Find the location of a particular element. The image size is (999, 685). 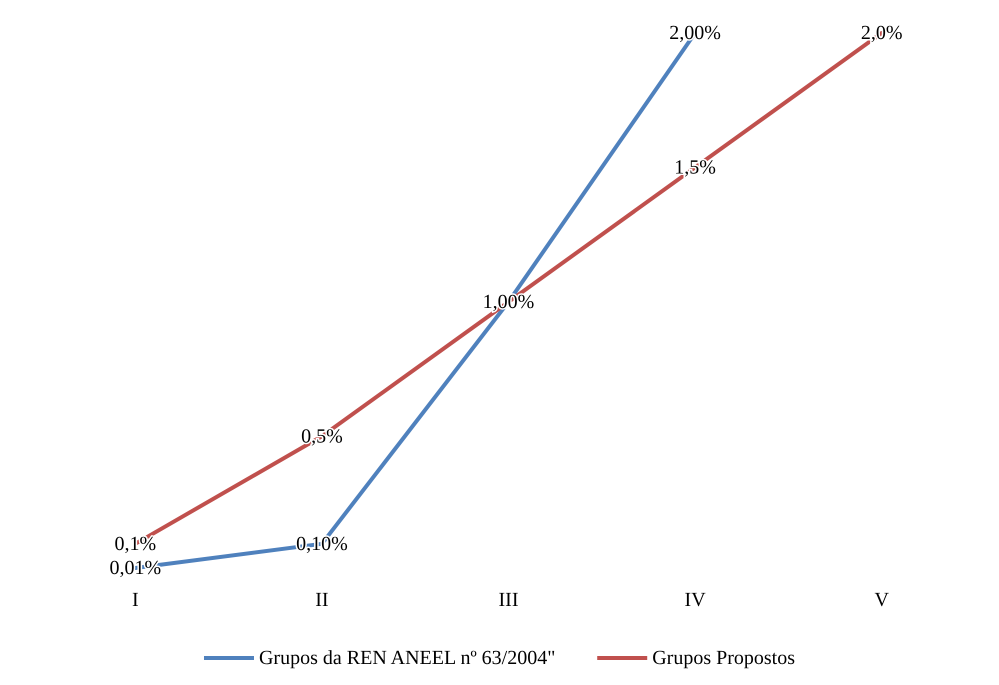

x-tick-label: III is located at coordinates (508, 600).